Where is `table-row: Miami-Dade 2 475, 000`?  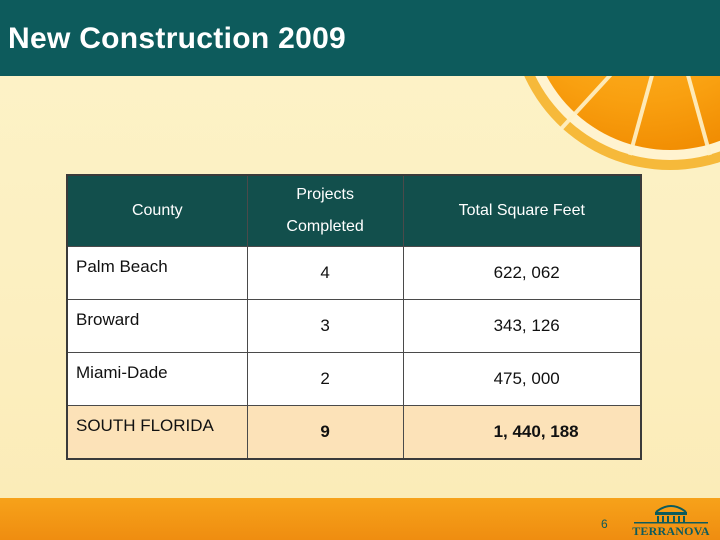
table-row: Miami-Dade 2 475, 000 is located at coordinates (354, 379).